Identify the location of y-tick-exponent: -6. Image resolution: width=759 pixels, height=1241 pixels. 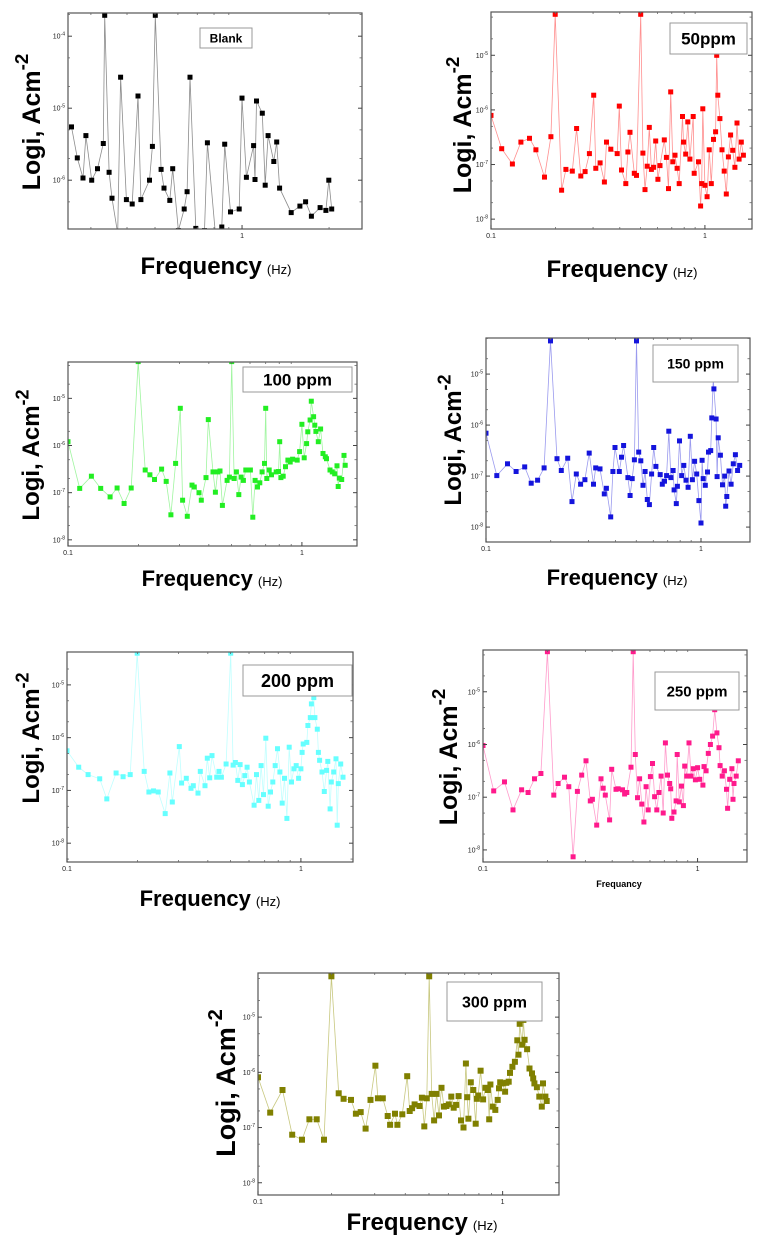
(253, 1071).